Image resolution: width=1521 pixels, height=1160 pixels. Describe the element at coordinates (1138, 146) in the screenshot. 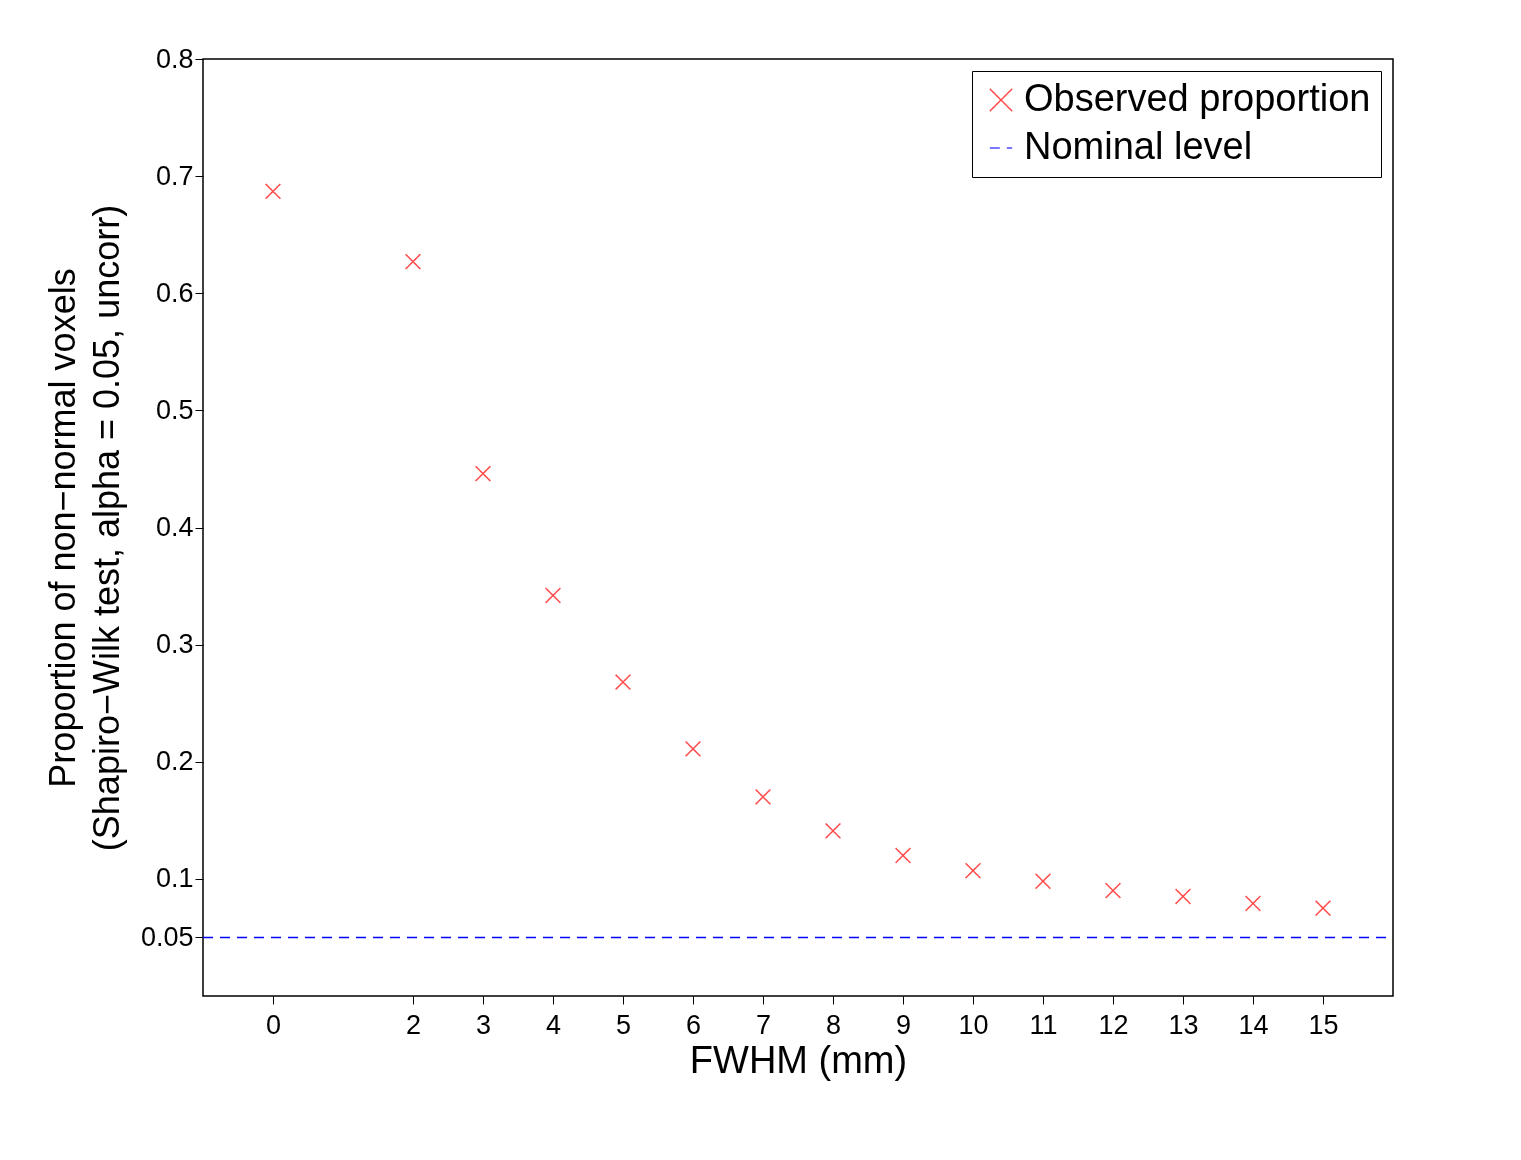

I see `legend-label: Nominal level` at that location.